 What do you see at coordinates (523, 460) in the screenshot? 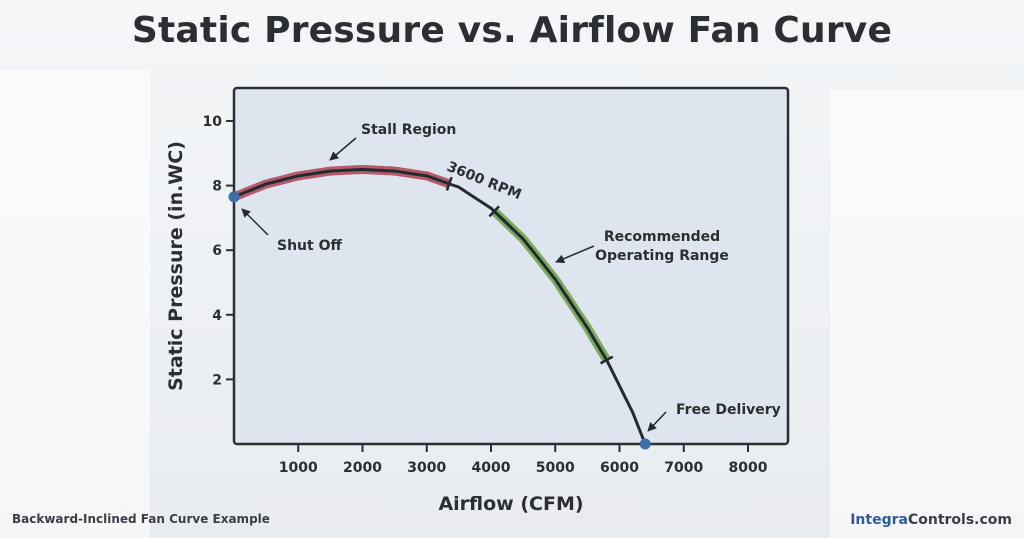
I see `x-axis: 1000 2000 3000 4000 5000 6000 7000 8000` at bounding box center [523, 460].